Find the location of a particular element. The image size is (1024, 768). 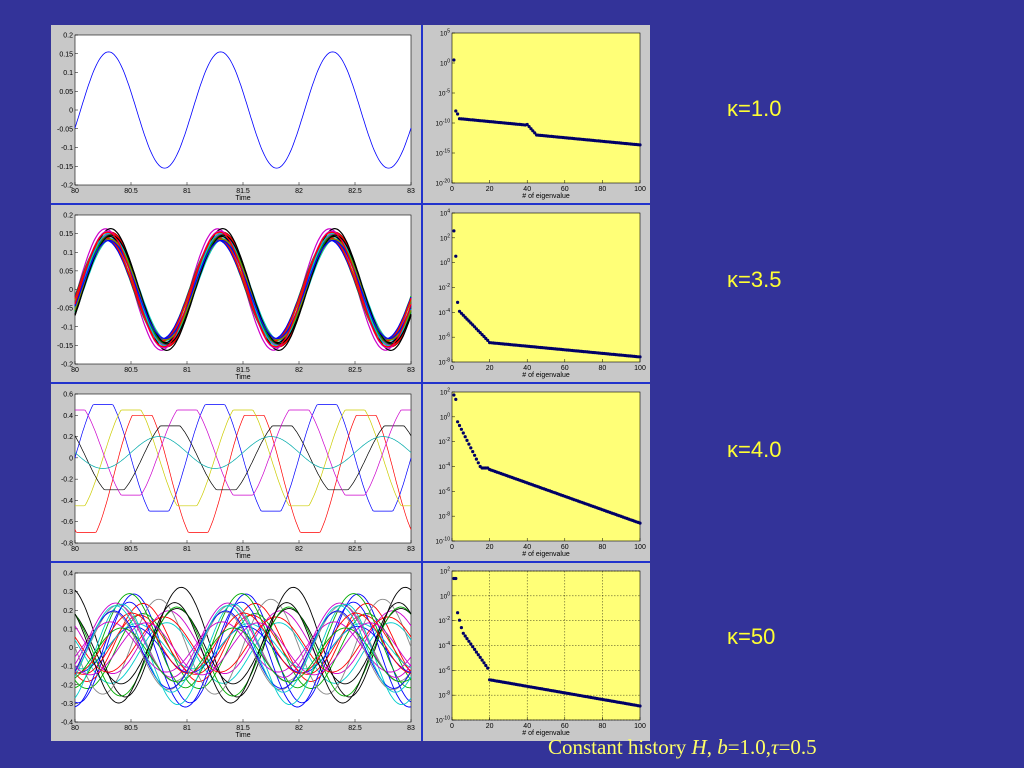

x-tick-label: 80.5 is located at coordinates (131, 549).